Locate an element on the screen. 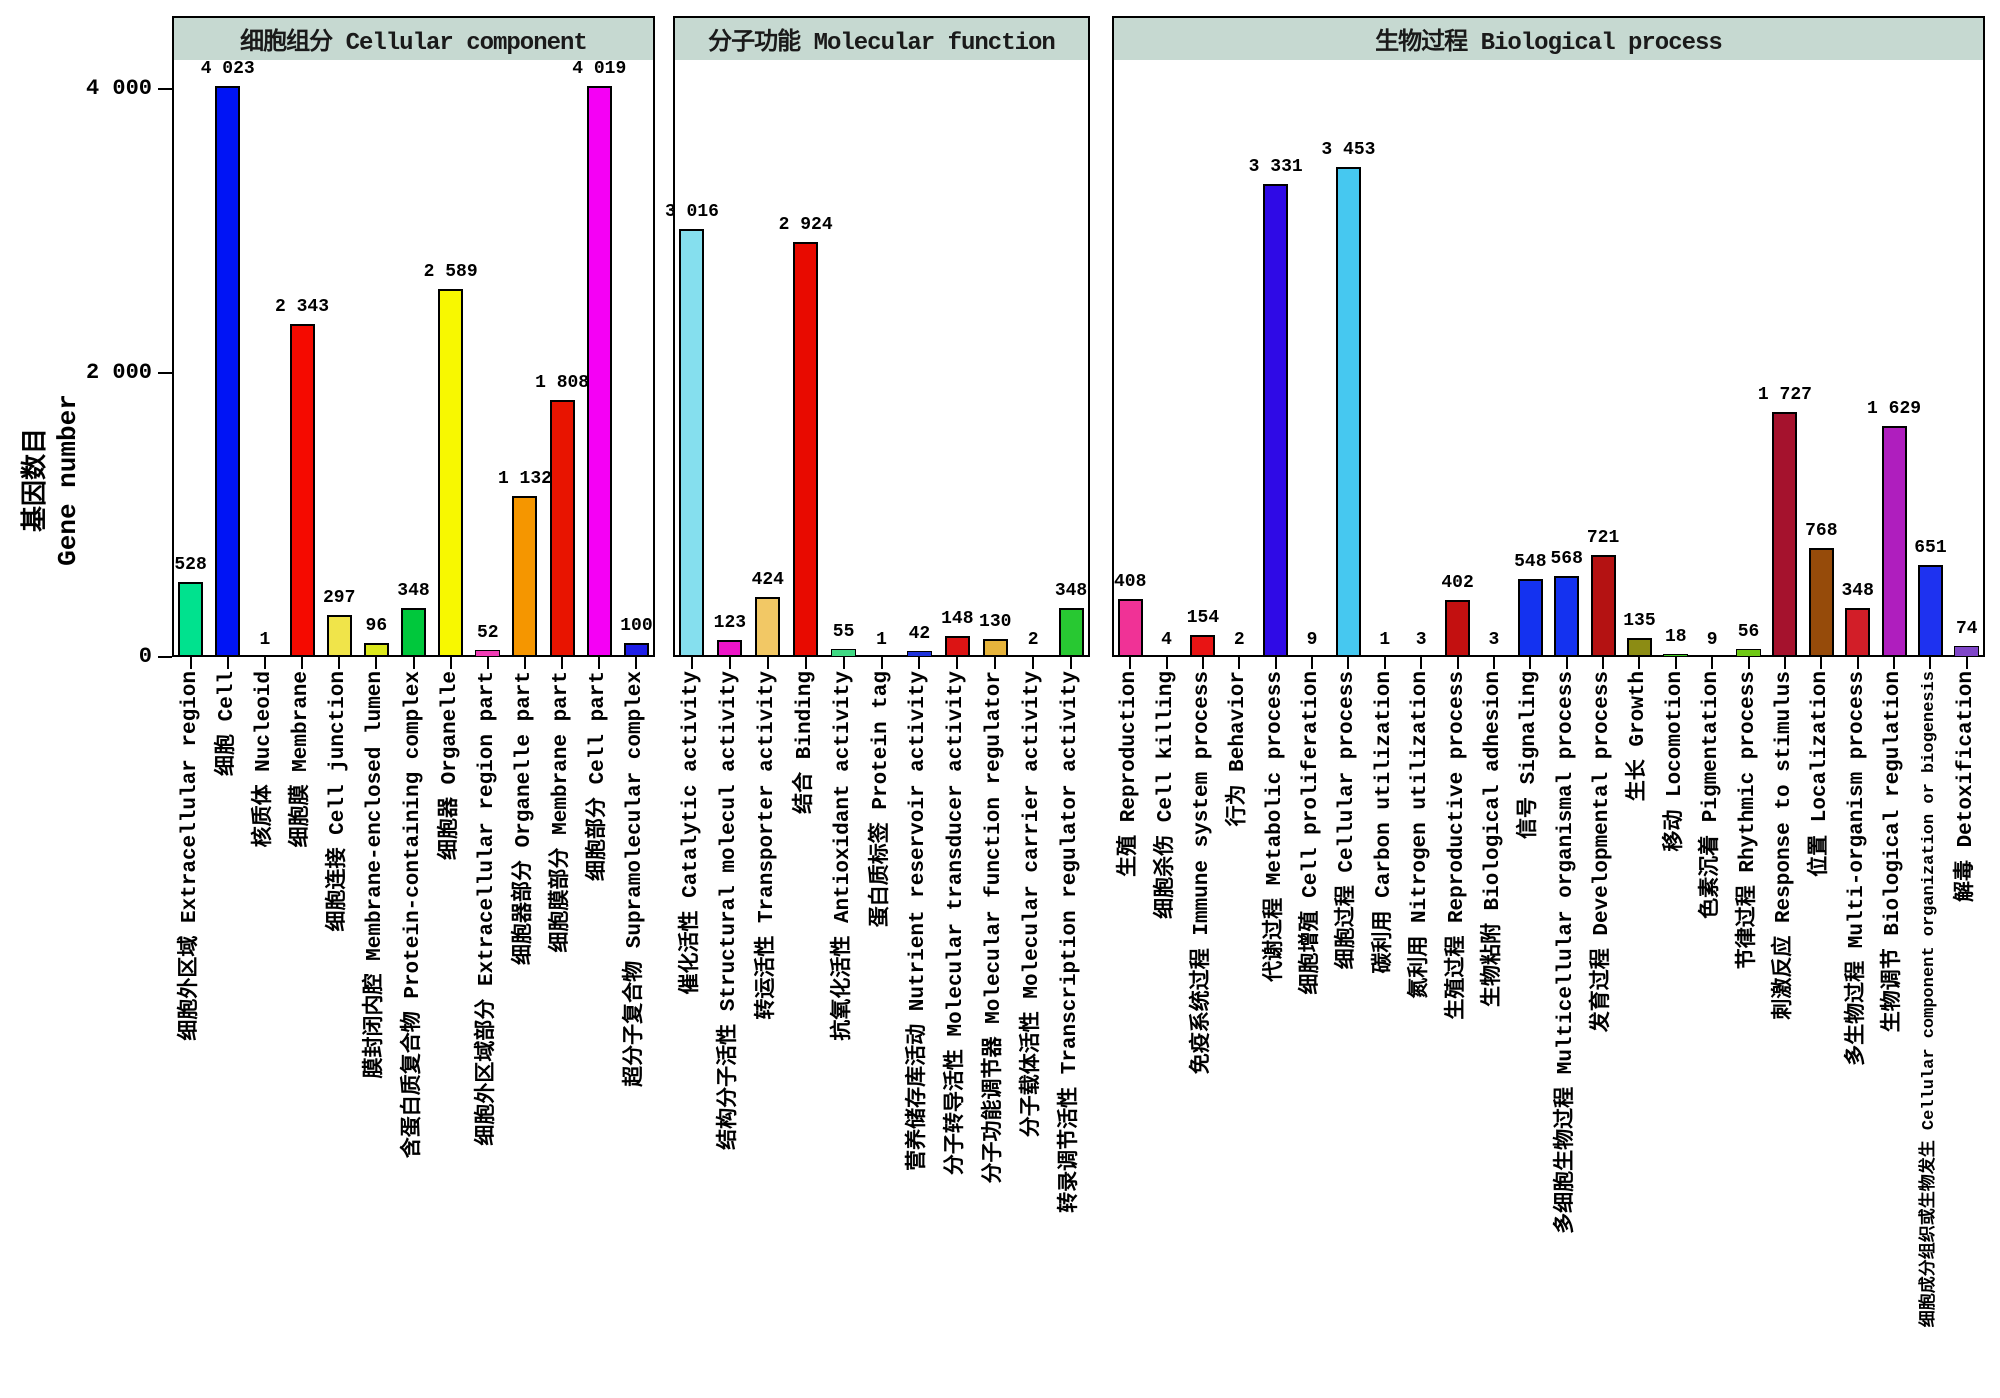  bar-value-label: 1 629 is located at coordinates (1894, 409).